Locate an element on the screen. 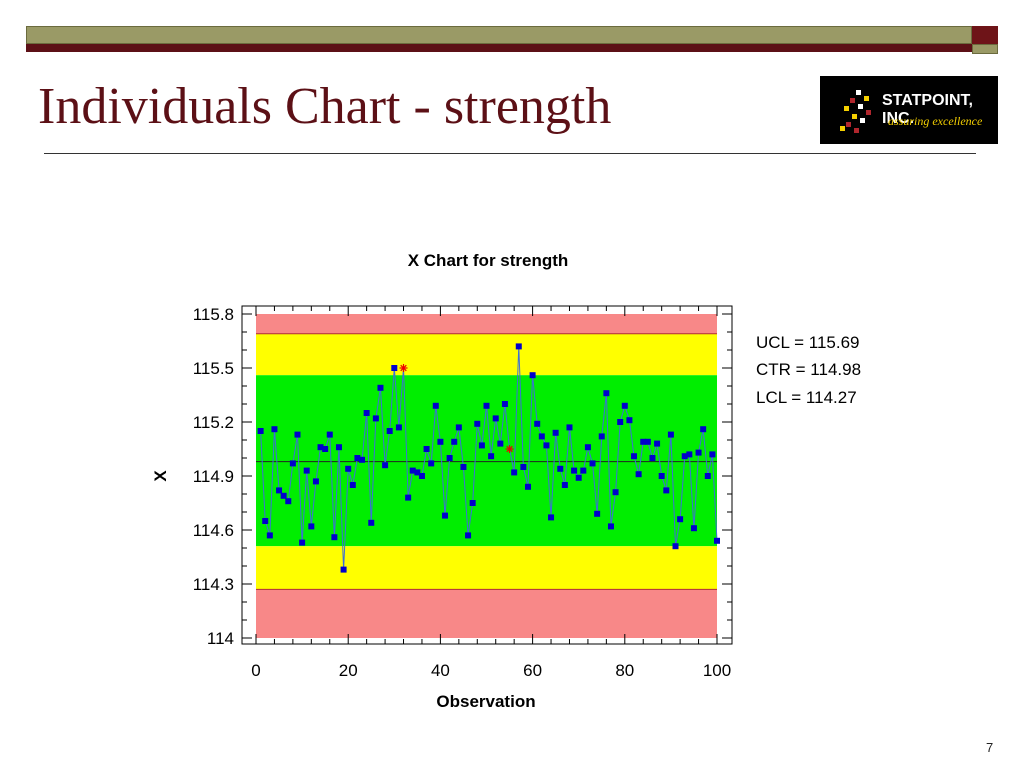 Image resolution: width=1024 pixels, height=768 pixels. lcl-label: LCL = 114.27 is located at coordinates (806, 397).